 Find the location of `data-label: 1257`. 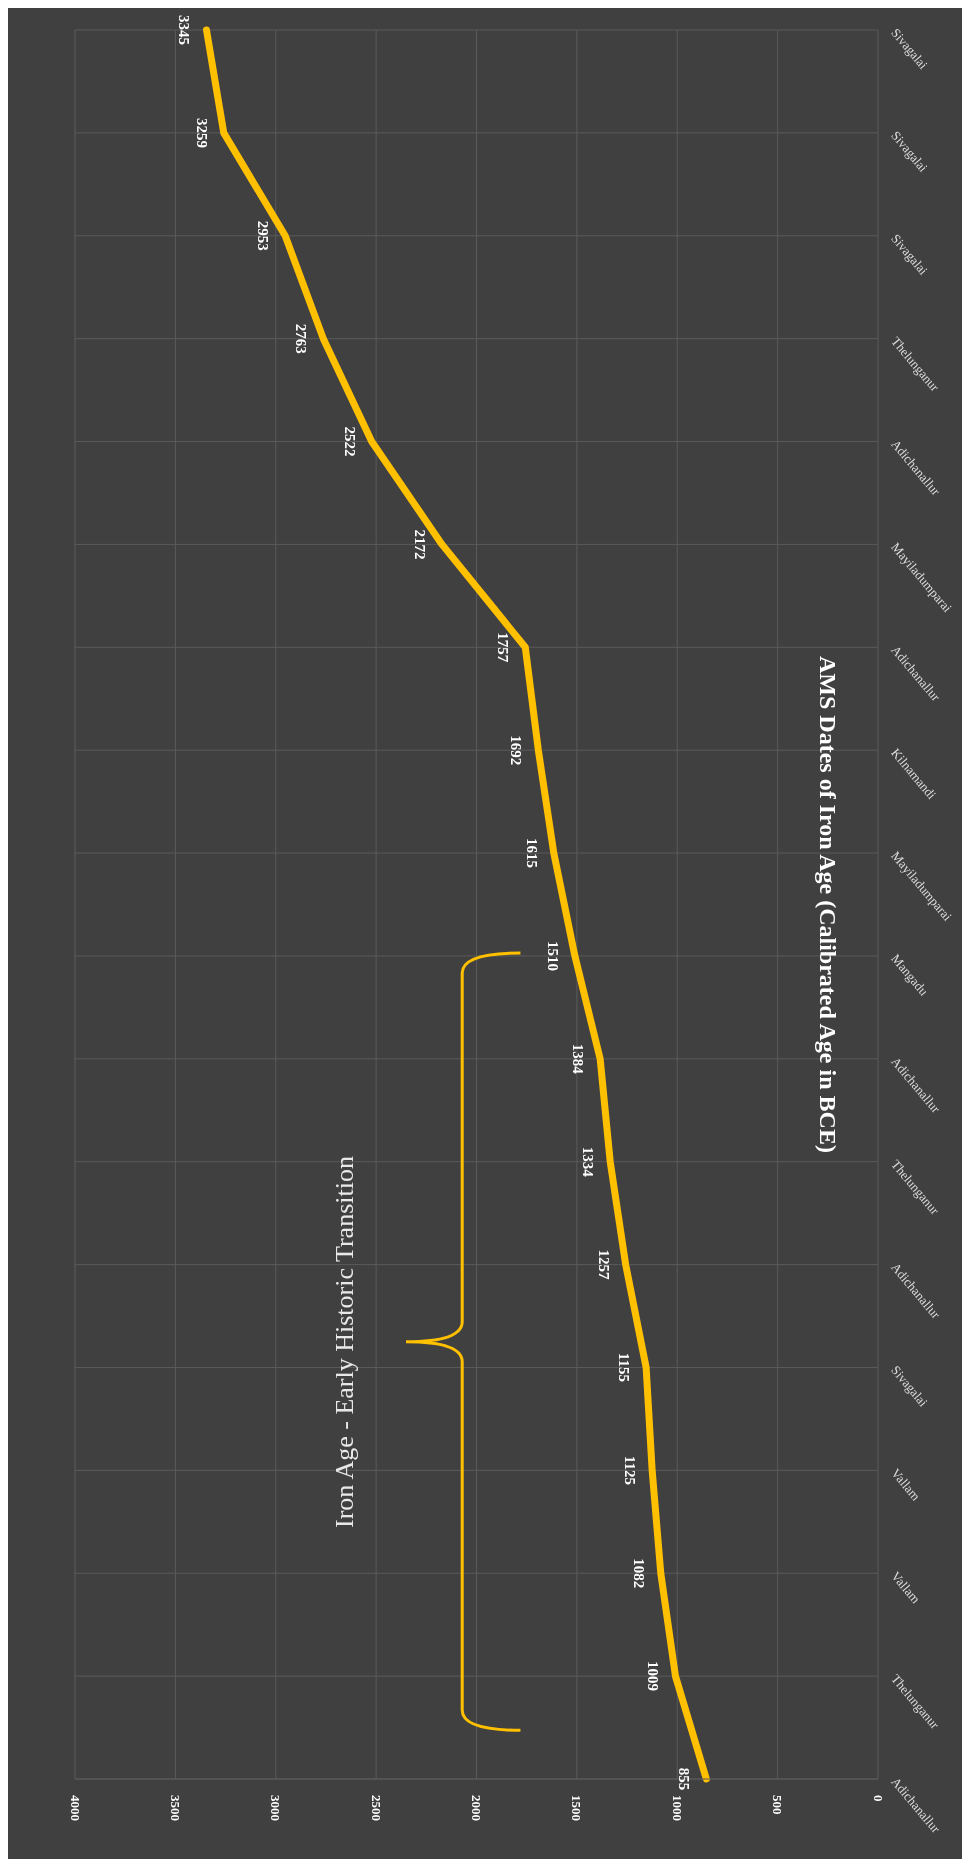

data-label: 1257 is located at coordinates (603, 1265).